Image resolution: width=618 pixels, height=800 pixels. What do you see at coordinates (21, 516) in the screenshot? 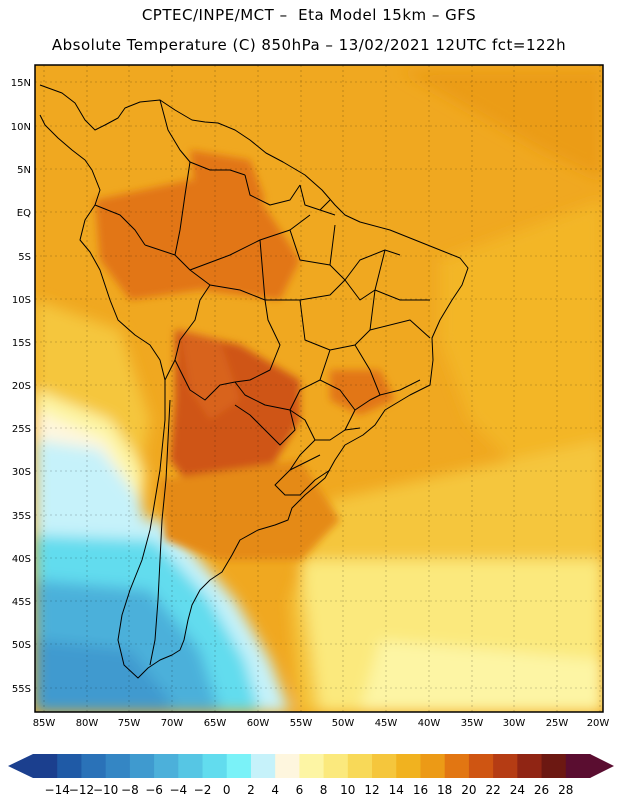
I see `lat-label: 35S` at bounding box center [21, 516].